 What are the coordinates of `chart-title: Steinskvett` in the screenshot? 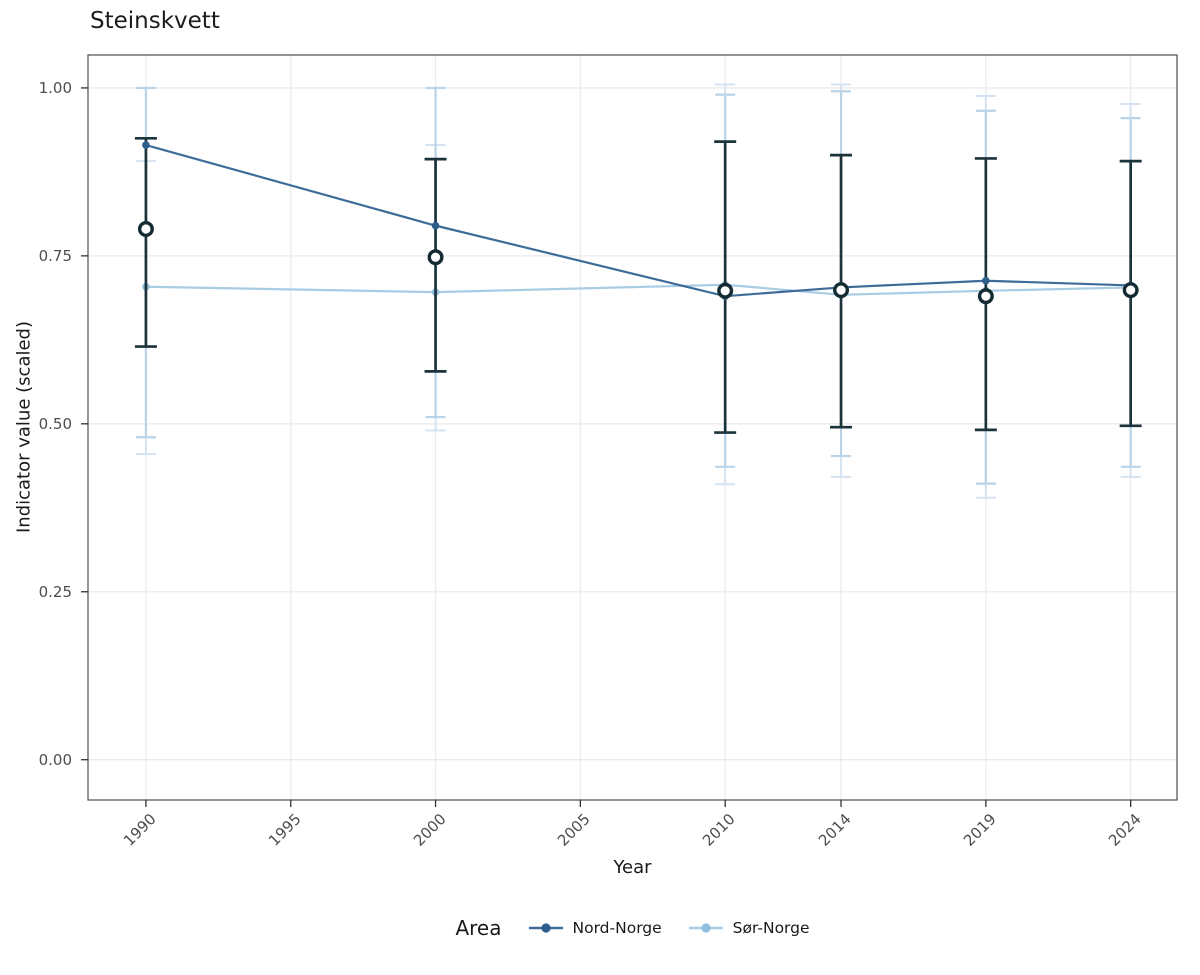 It's located at (155, 21).